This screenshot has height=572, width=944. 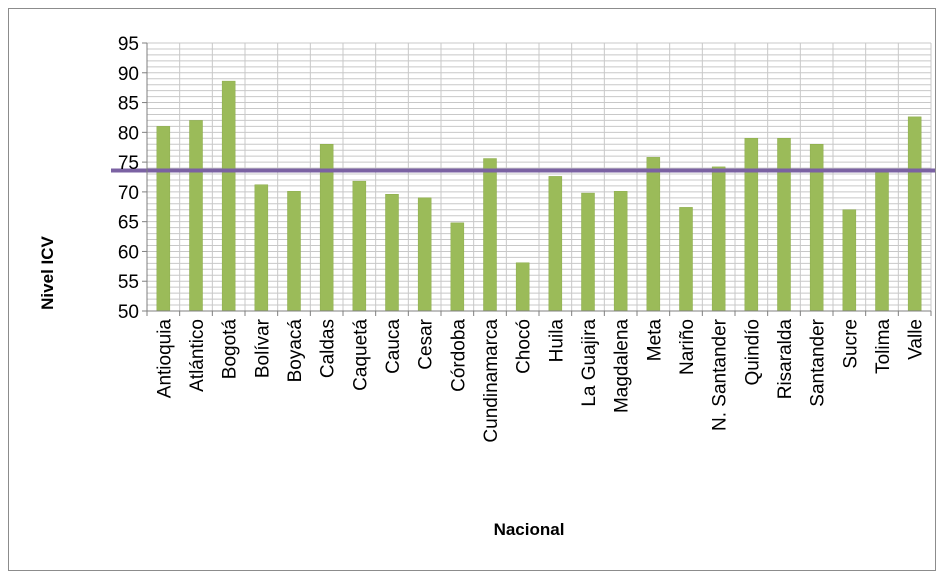 What do you see at coordinates (588, 252) in the screenshot?
I see `bar-La Guajira` at bounding box center [588, 252].